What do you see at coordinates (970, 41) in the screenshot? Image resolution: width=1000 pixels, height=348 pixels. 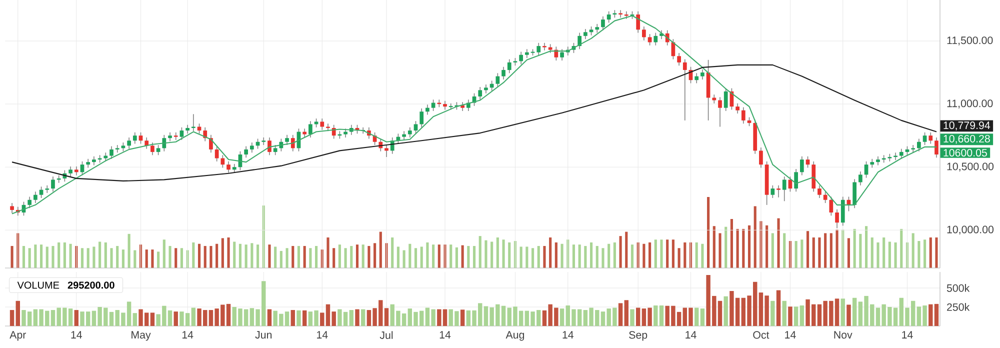 I see `y-tick-label: 11,500.00` at bounding box center [970, 41].